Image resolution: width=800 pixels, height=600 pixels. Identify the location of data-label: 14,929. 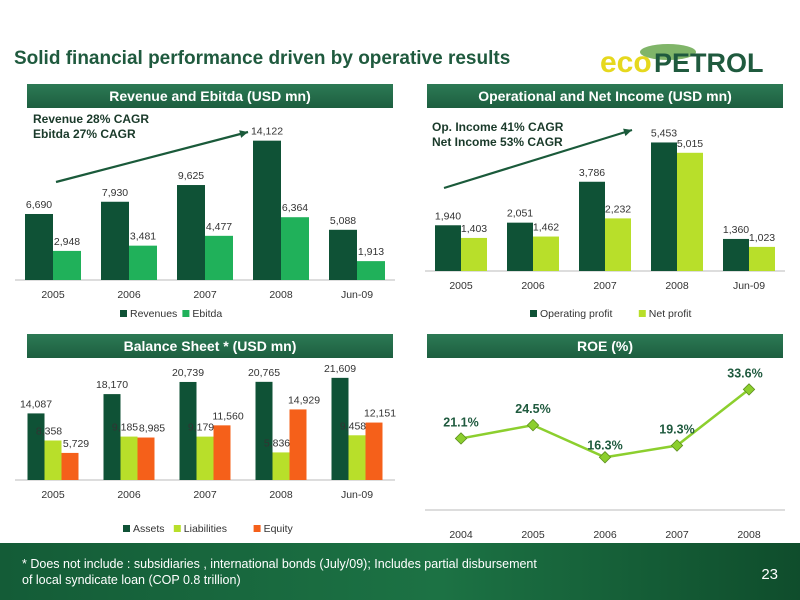
(304, 400).